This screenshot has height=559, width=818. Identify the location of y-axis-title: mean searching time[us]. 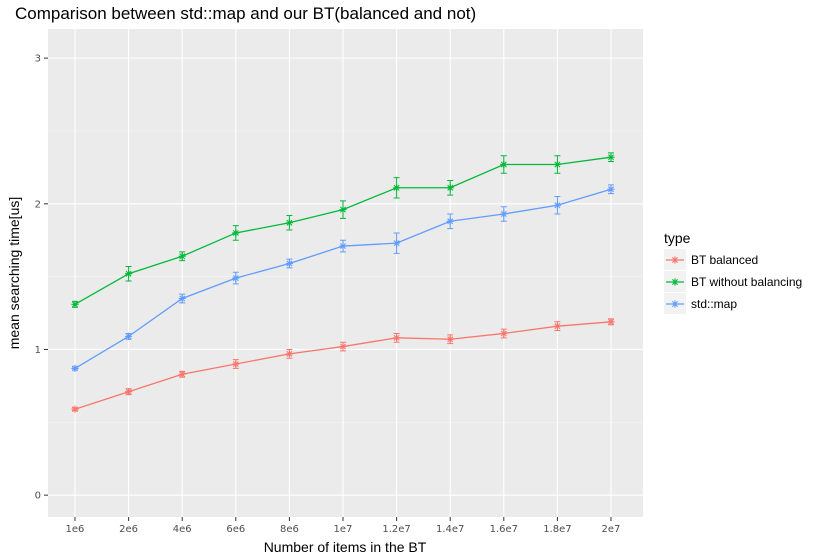
(14, 273).